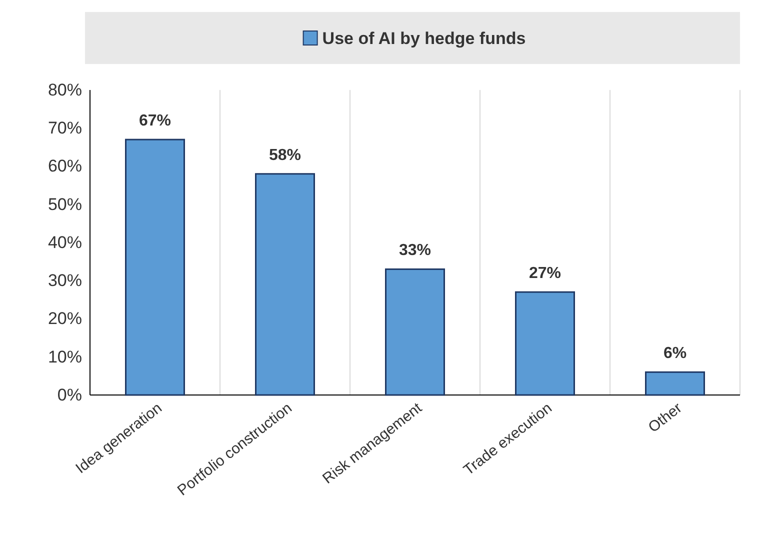 The image size is (760, 539). What do you see at coordinates (415, 251) in the screenshot?
I see `text: 33%` at bounding box center [415, 251].